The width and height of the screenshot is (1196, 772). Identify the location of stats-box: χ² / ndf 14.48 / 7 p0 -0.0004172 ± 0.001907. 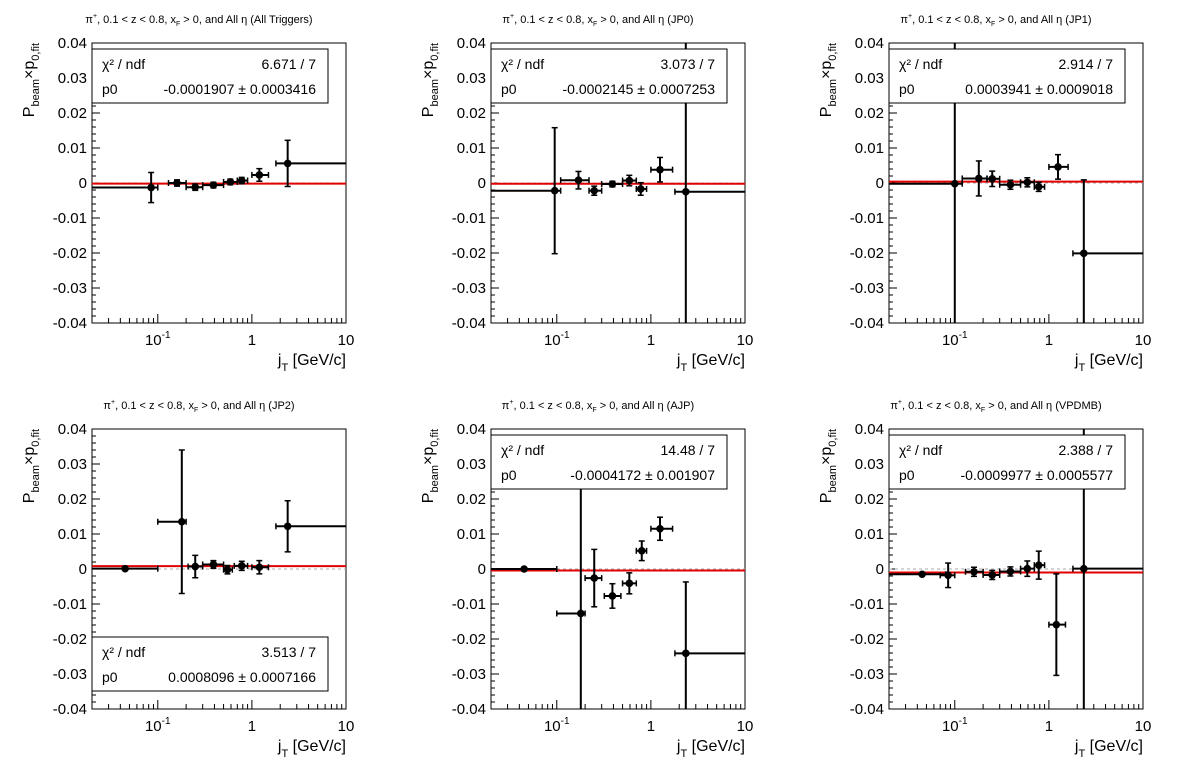
(609, 462).